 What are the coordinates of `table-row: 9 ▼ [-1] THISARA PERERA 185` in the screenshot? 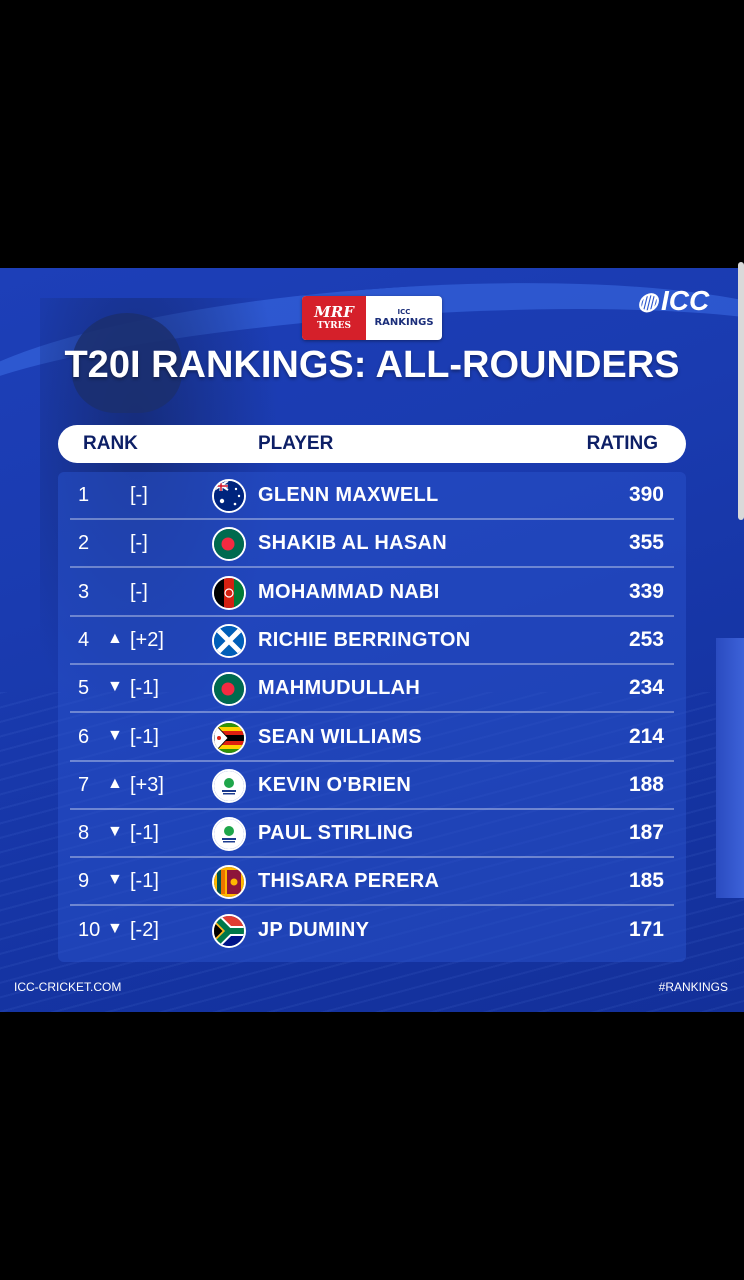 It's located at (372, 882).